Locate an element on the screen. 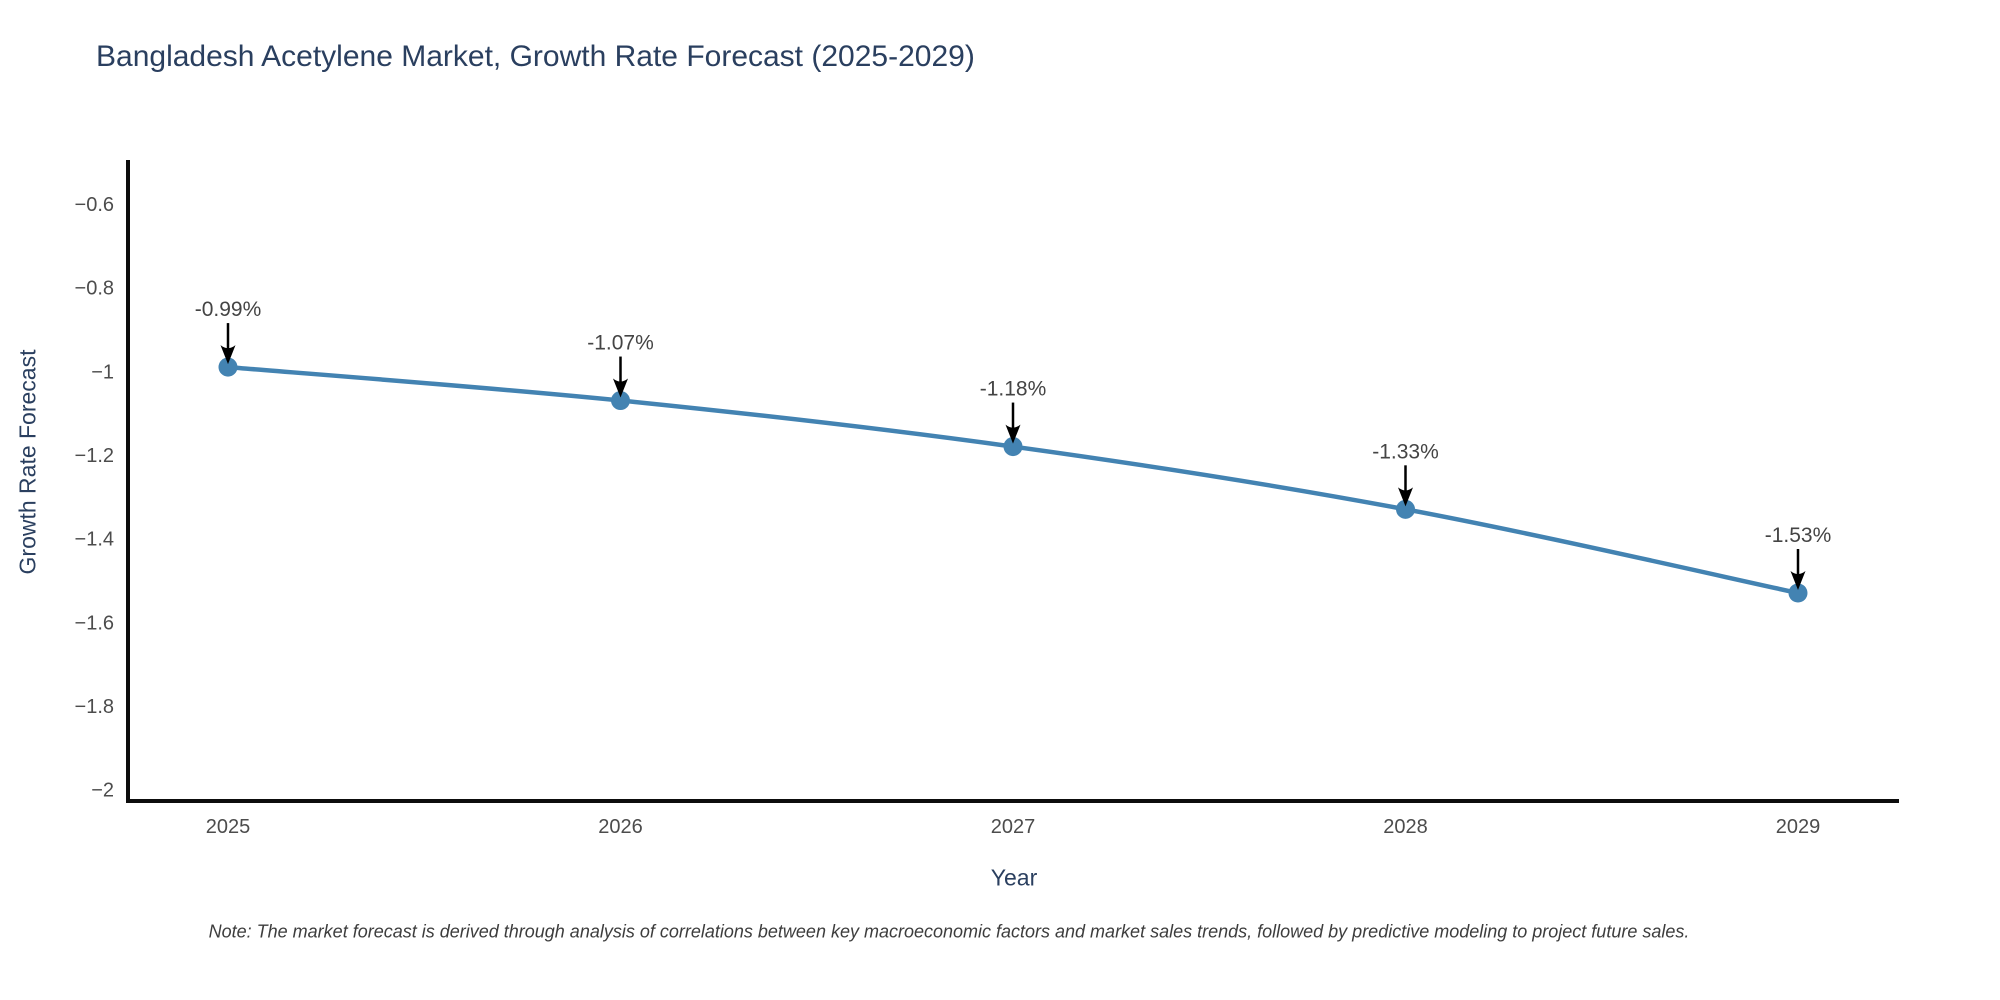 Image resolution: width=2000 pixels, height=1000 pixels. annotation-label: -1.53% is located at coordinates (1798, 535).